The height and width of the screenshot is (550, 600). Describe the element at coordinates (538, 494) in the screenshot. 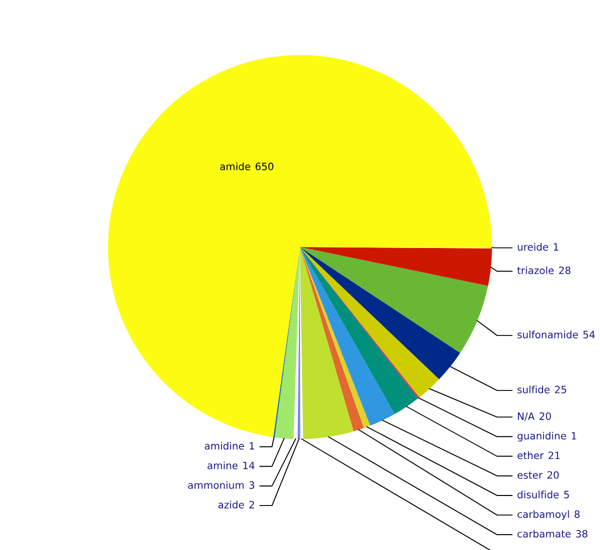

I see `slice-label: disulfide` at that location.